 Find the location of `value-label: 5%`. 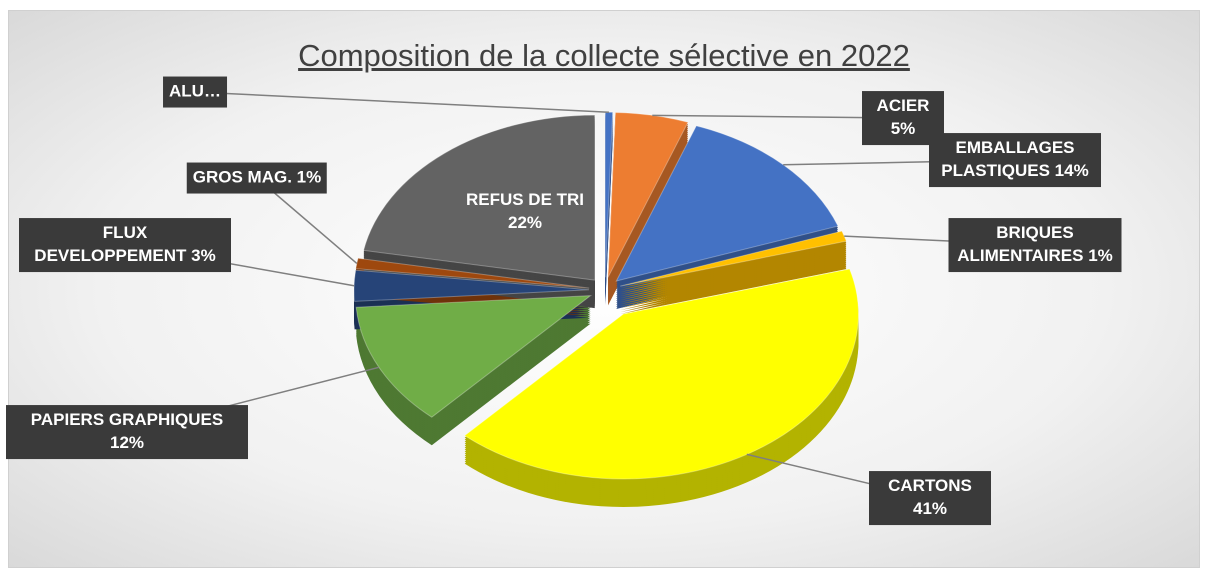

value-label: 5% is located at coordinates (903, 128).